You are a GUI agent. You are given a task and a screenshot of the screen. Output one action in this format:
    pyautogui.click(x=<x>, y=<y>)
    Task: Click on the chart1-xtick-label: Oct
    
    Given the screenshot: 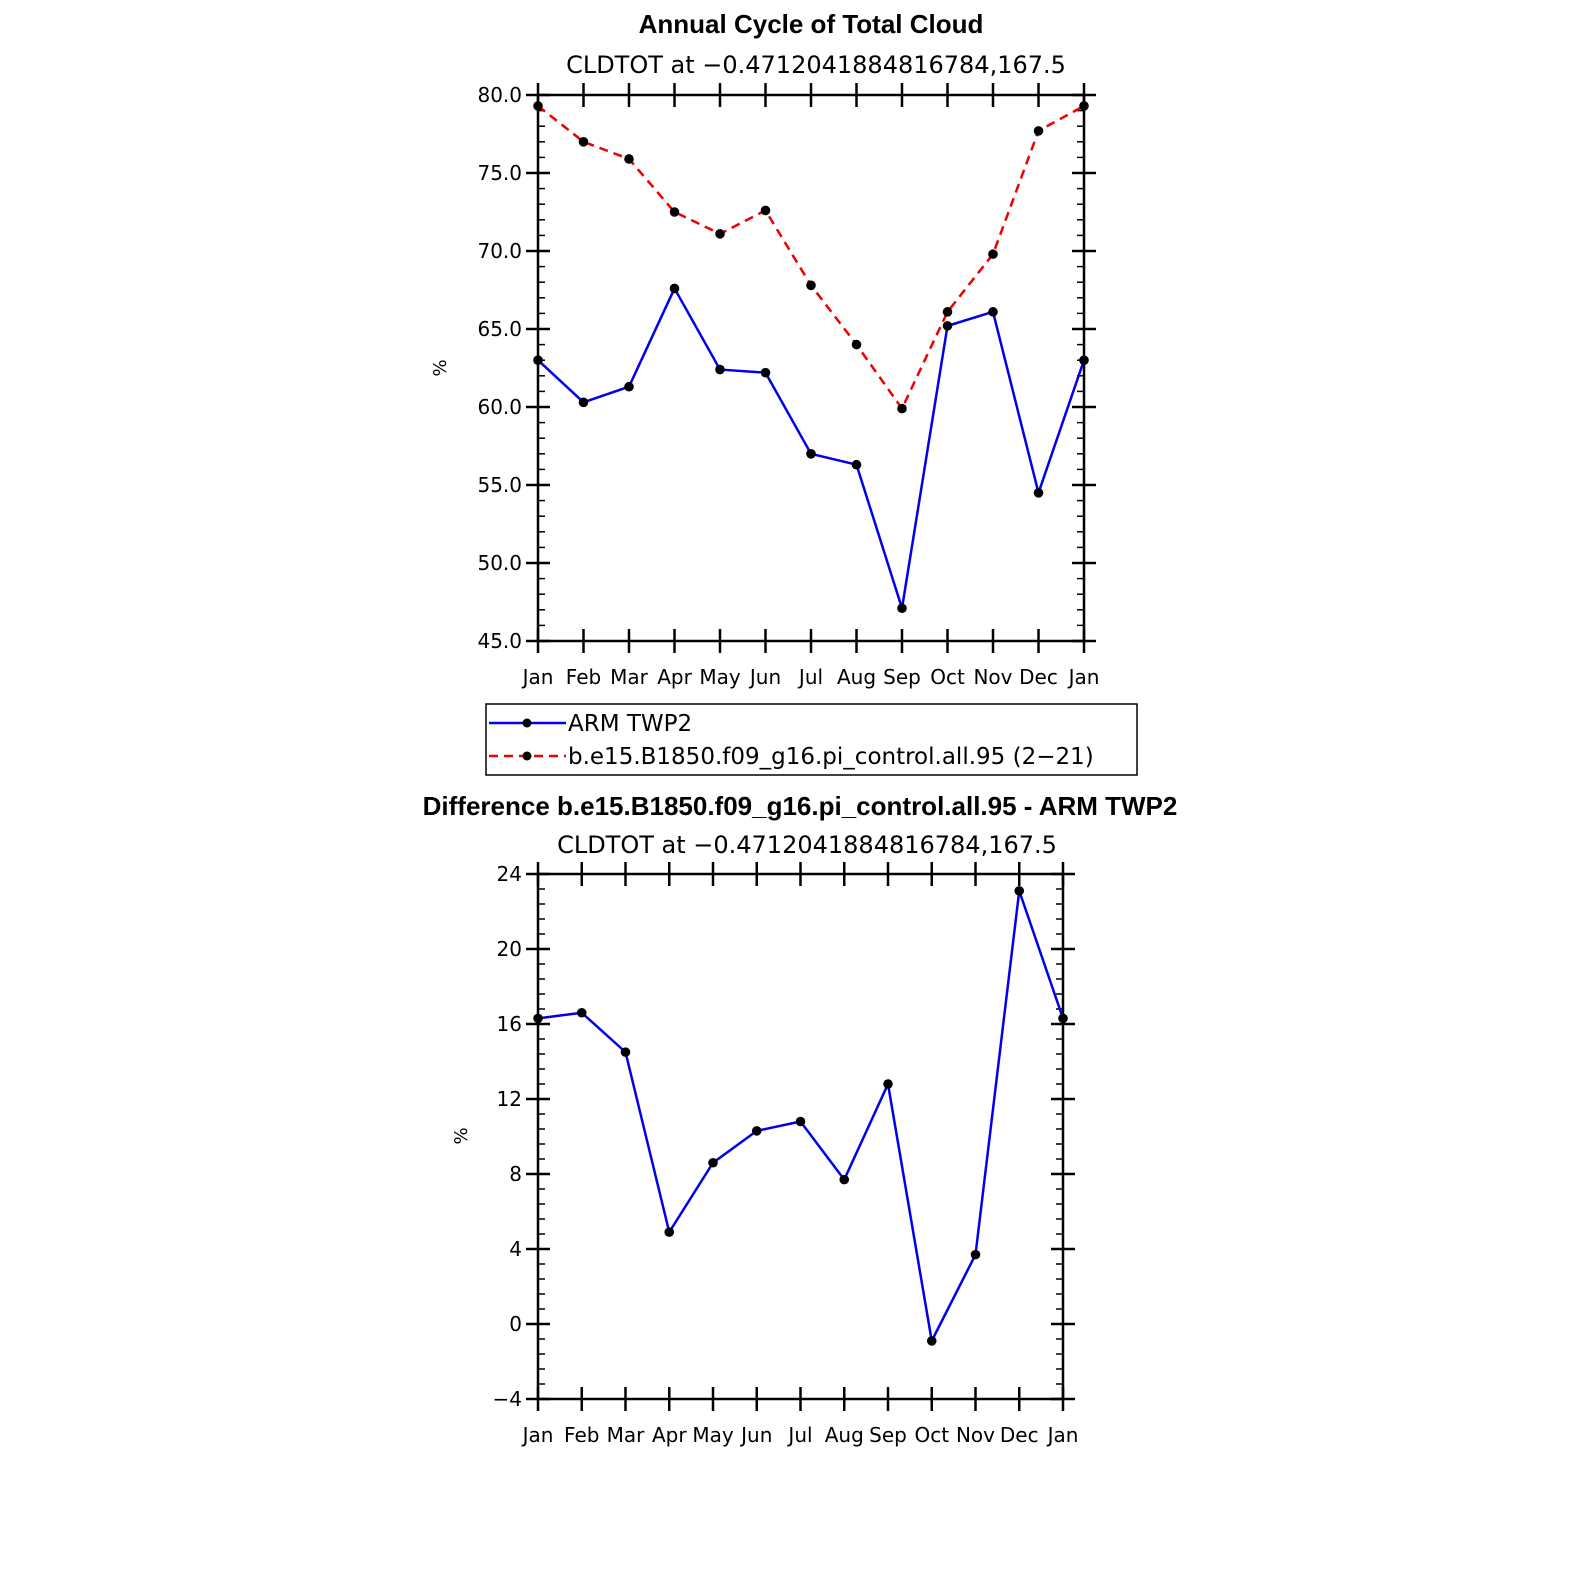 What is the action you would take?
    pyautogui.click(x=947, y=677)
    